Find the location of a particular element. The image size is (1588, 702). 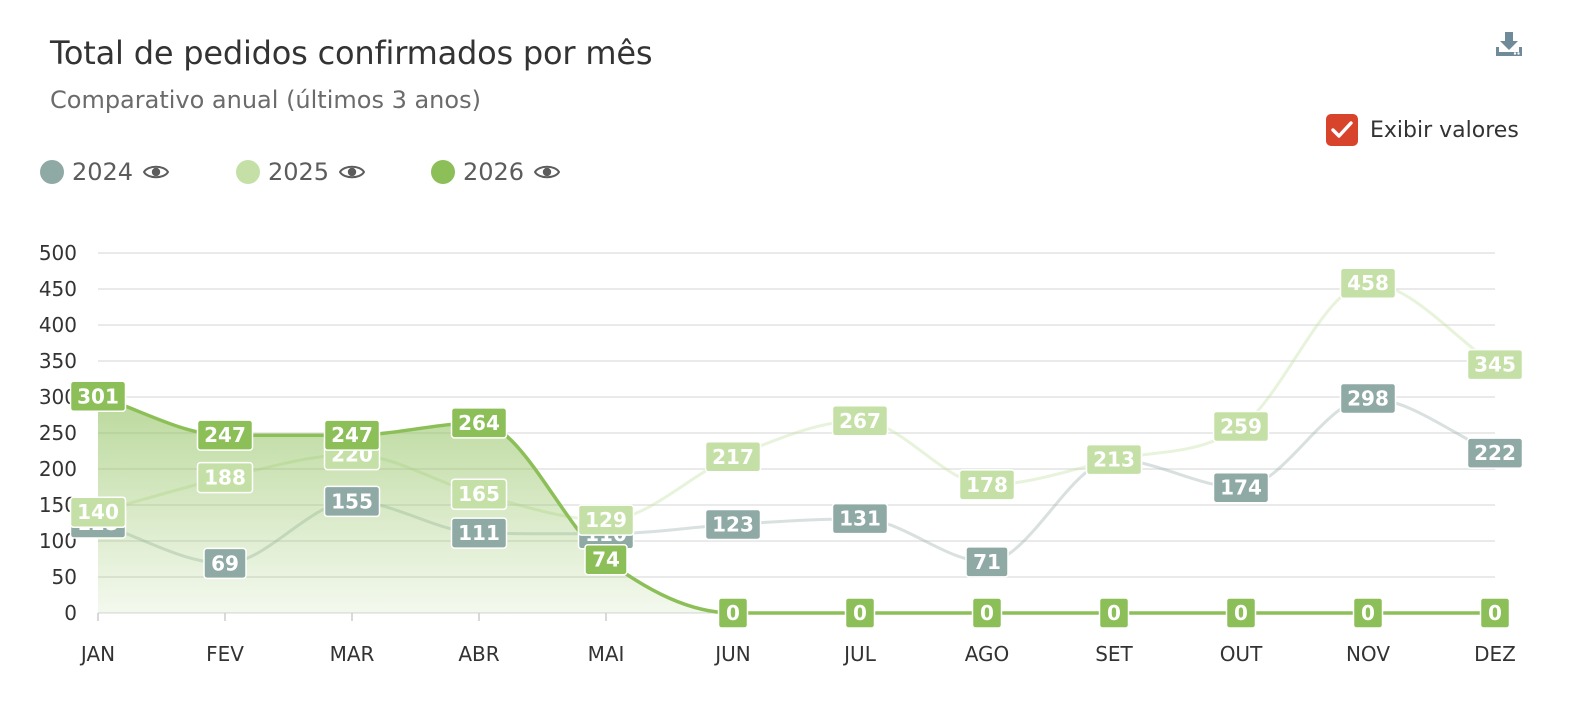

legend-dot-2025 is located at coordinates (248, 172).